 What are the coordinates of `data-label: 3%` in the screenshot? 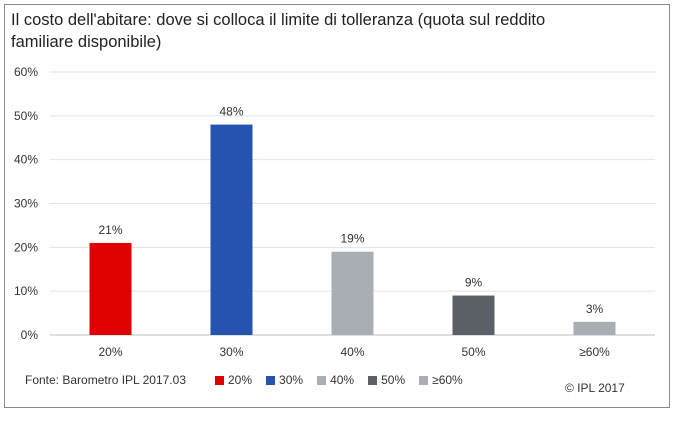 It's located at (595, 309).